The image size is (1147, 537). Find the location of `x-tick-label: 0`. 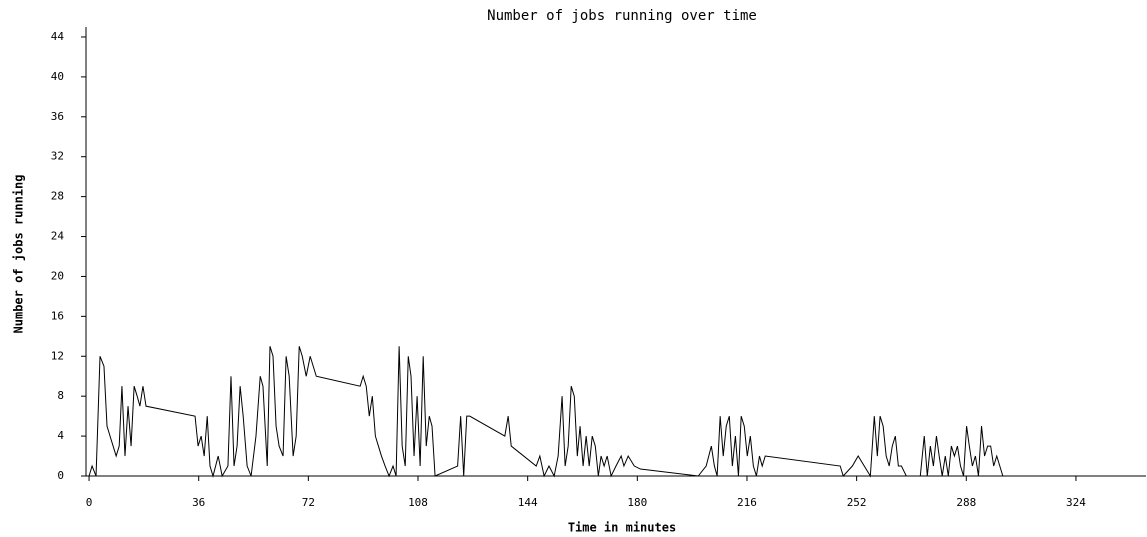

x-tick-label: 0 is located at coordinates (89, 502).